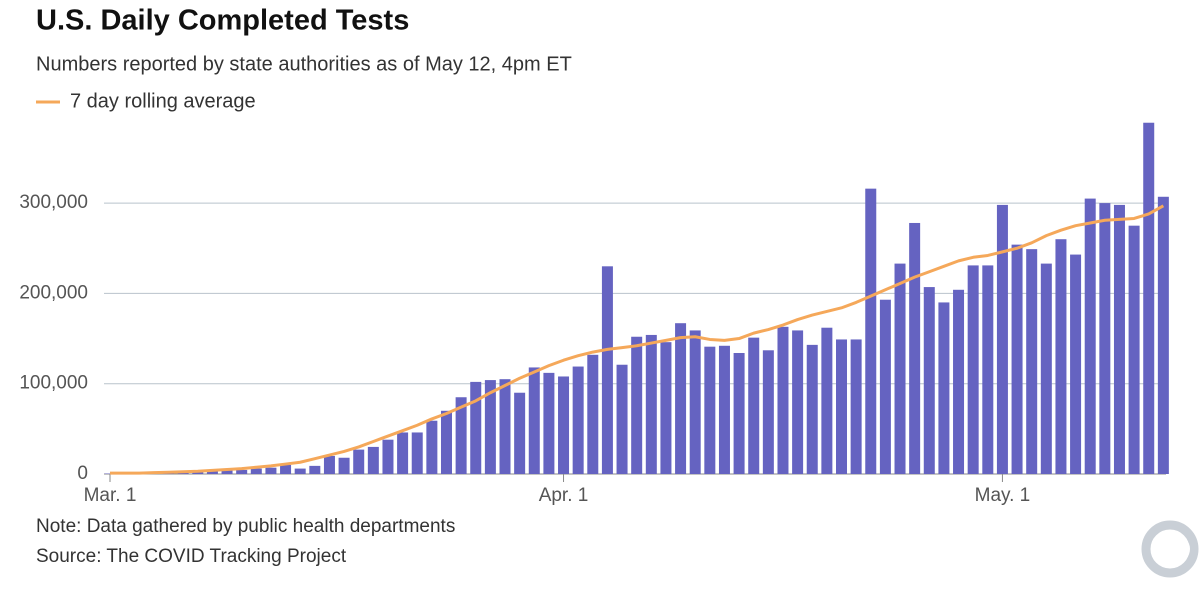 The height and width of the screenshot is (598, 1200). What do you see at coordinates (163, 101) in the screenshot?
I see `legend-label: 7 day rolling average` at bounding box center [163, 101].